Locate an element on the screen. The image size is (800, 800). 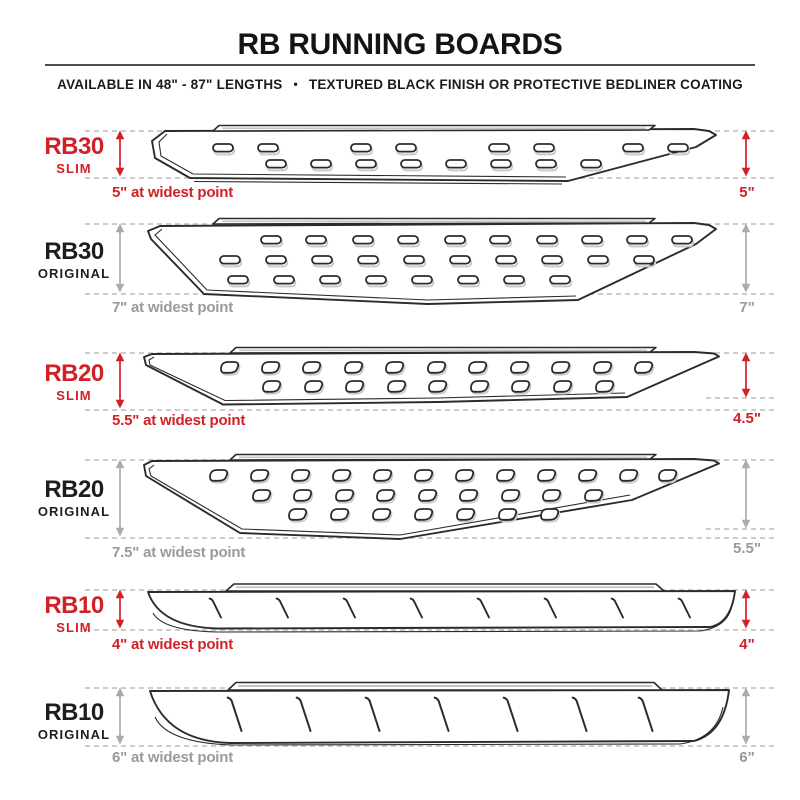
rb10-original-drawing is located at coordinates (439, 713).